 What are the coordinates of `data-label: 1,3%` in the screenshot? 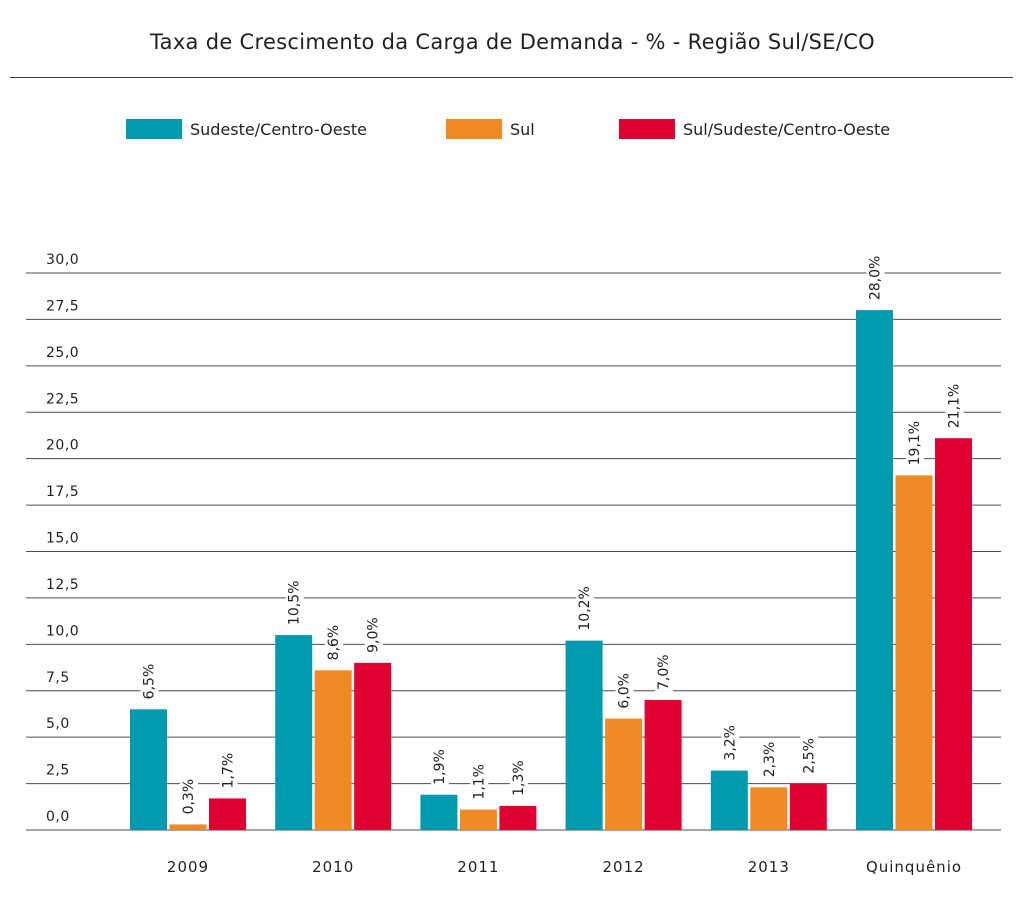 It's located at (519, 778).